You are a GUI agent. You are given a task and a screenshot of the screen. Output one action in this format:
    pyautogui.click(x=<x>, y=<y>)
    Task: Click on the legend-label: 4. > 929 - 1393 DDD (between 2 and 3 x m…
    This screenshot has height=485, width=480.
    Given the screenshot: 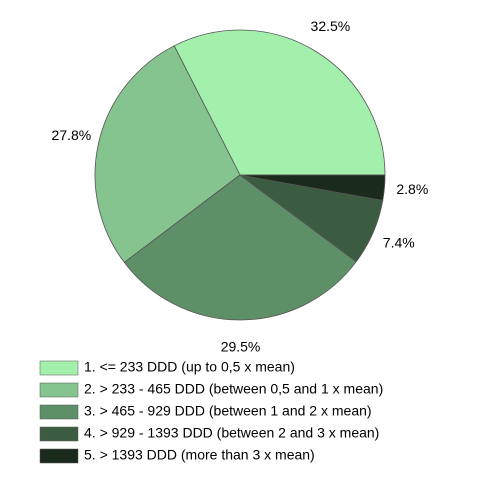 What is the action you would take?
    pyautogui.click(x=231, y=433)
    